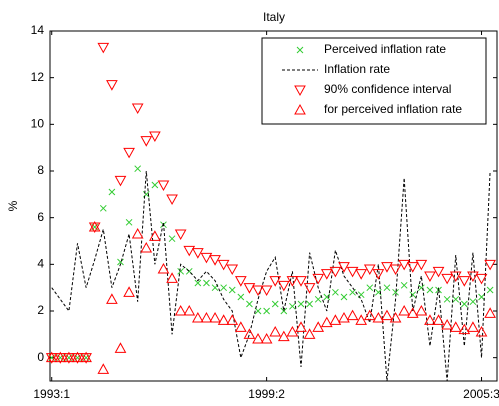  I want to click on legend-box, so click(374, 81).